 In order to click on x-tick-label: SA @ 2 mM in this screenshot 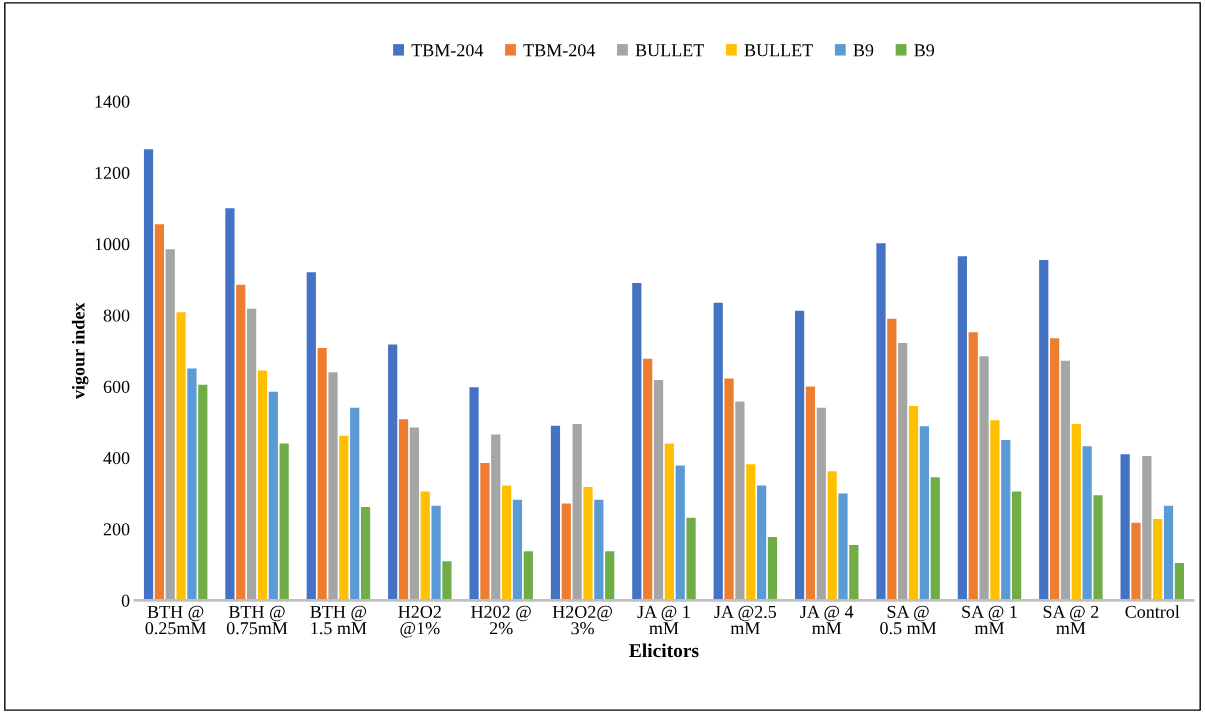, I will do `click(1071, 620)`.